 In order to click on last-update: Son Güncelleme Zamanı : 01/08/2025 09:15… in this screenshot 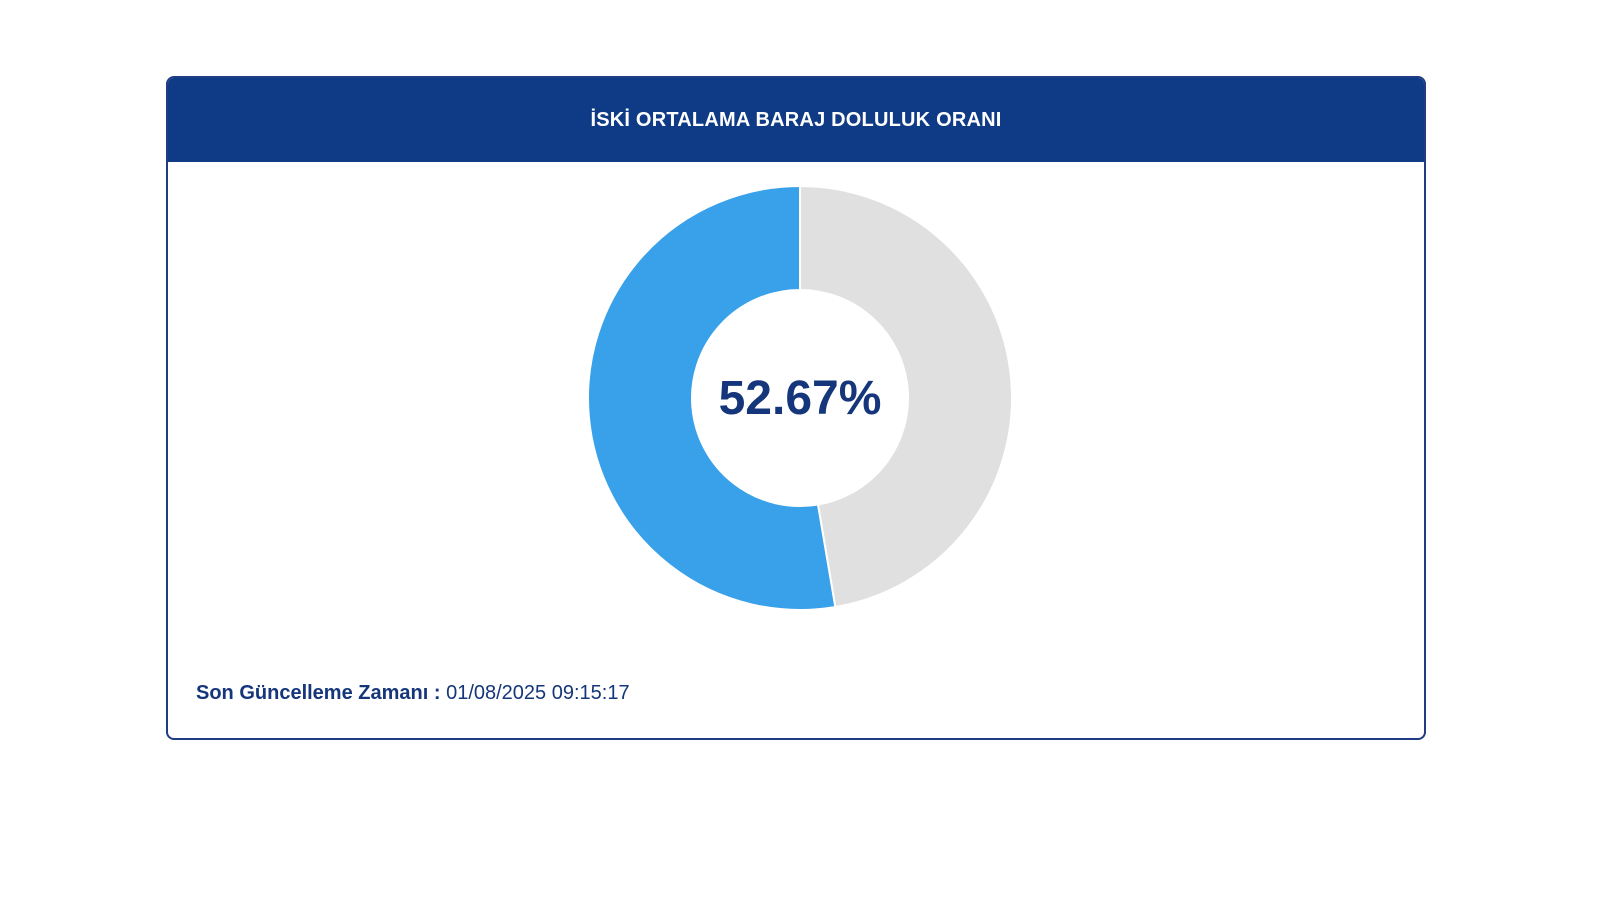, I will do `click(413, 693)`.